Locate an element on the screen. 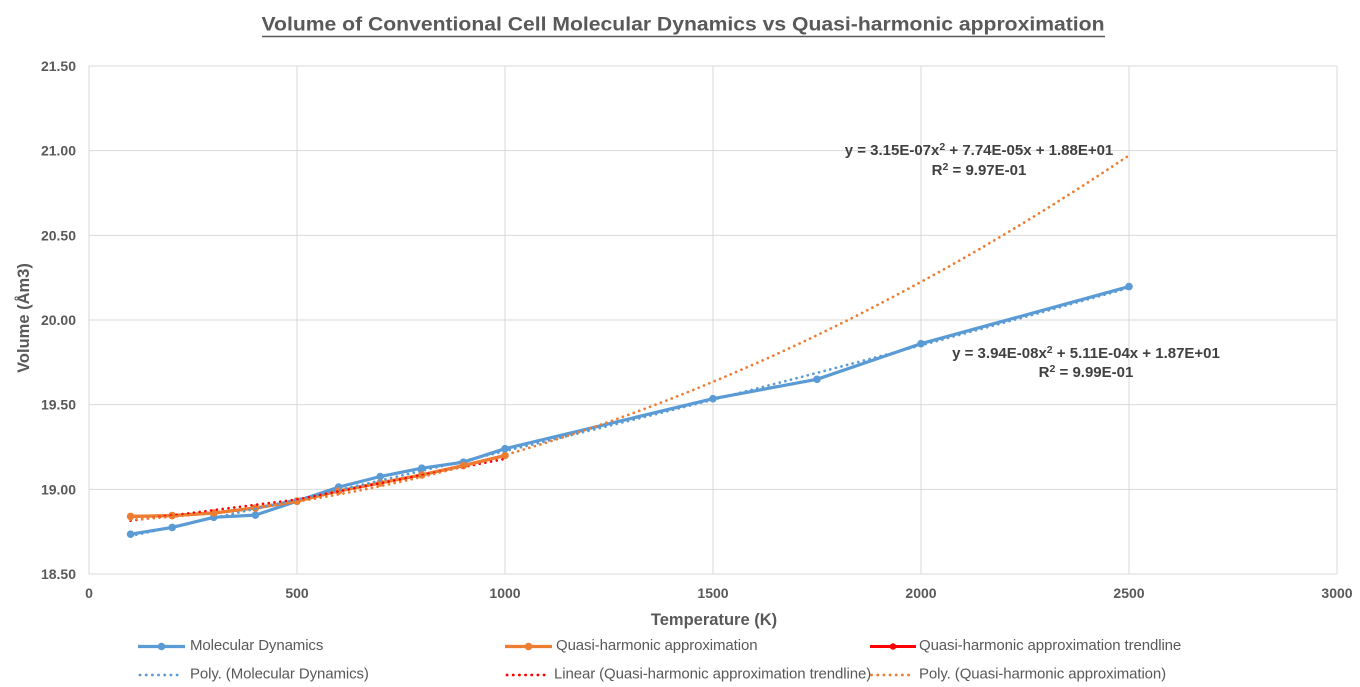  svg-text: Molecular Dynamics is located at coordinates (256, 645).